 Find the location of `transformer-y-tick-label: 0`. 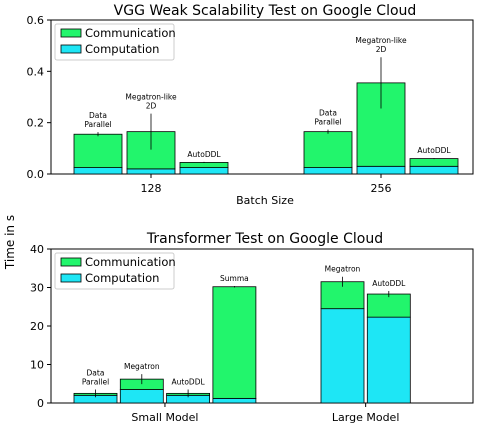

transformer-y-tick-label: 0 is located at coordinates (40, 403).